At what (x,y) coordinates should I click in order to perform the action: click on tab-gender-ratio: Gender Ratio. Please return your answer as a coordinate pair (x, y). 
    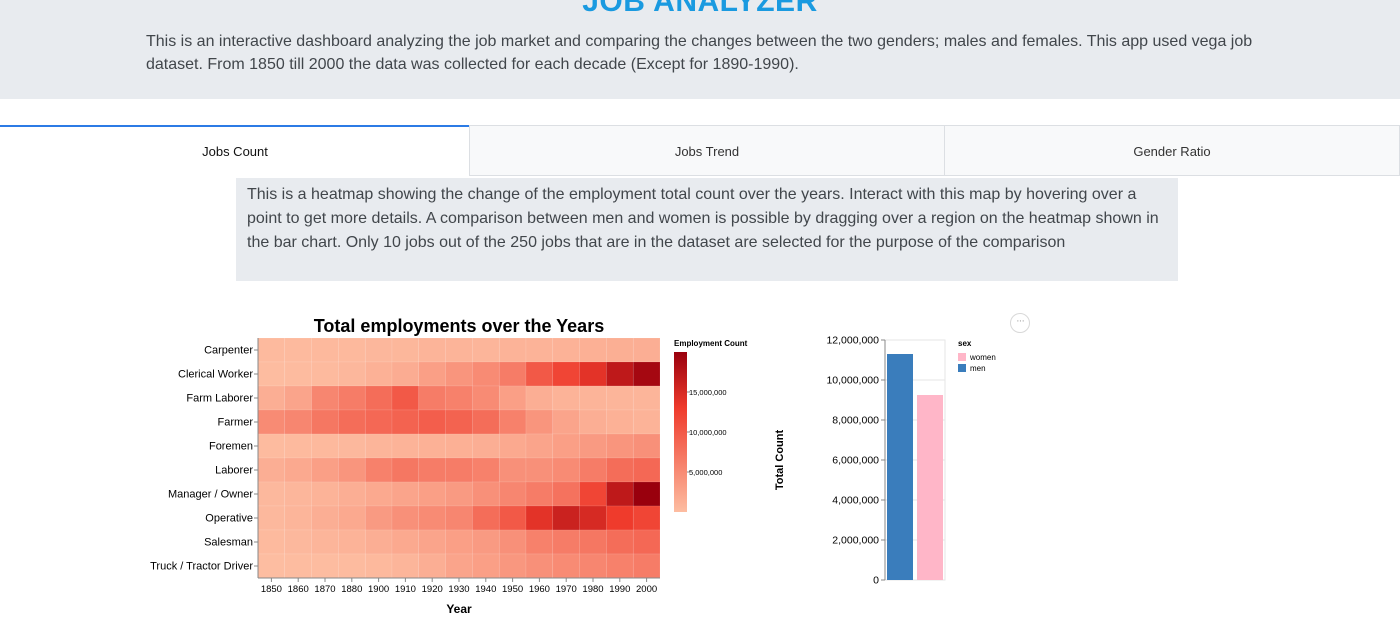
    Looking at the image, I should click on (1172, 150).